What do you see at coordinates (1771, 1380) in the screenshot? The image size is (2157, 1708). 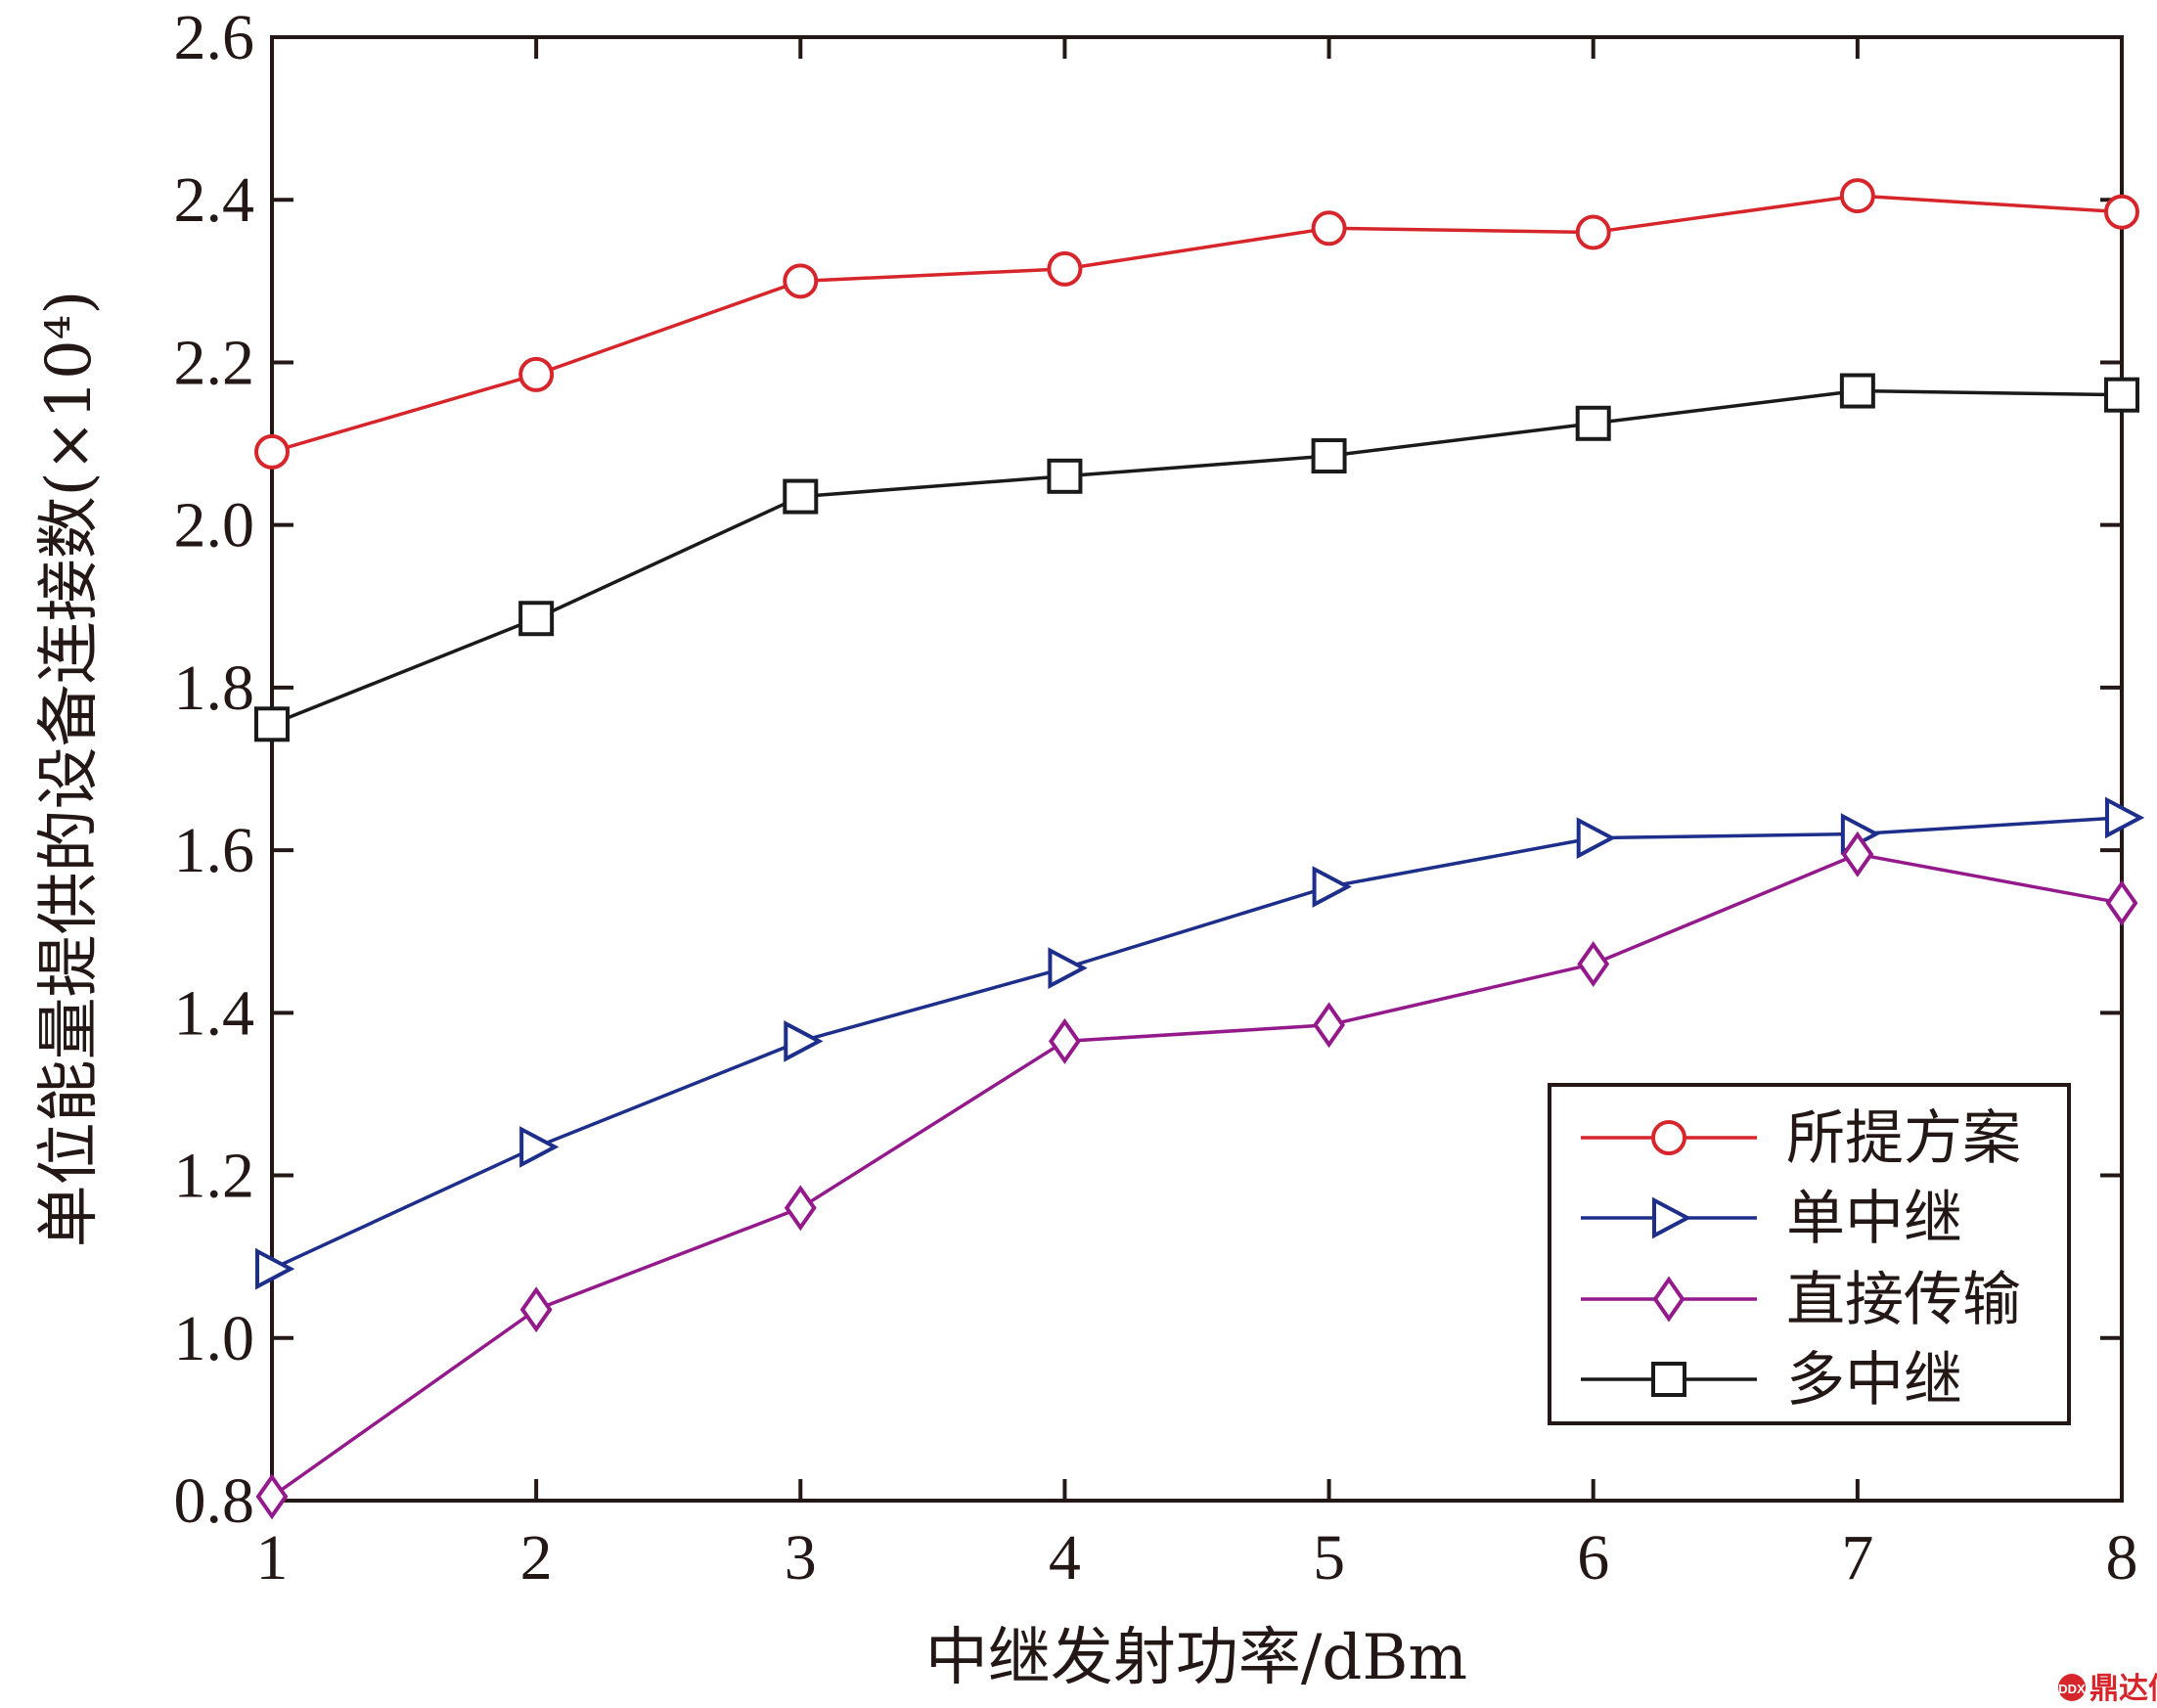 I see `legend-item: 多中继` at bounding box center [1771, 1380].